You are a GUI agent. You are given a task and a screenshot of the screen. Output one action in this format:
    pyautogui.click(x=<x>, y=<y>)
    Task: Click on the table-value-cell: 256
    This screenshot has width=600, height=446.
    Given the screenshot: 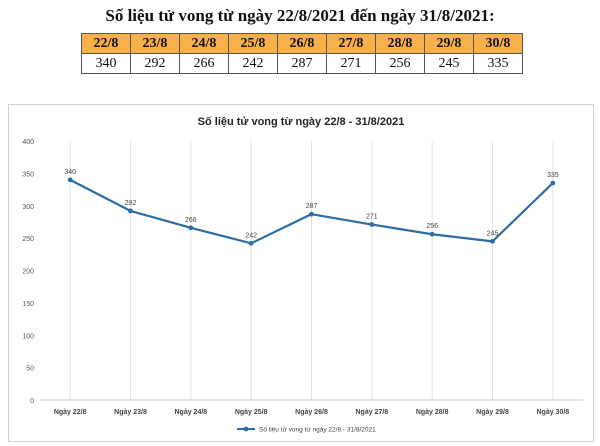 What is the action you would take?
    pyautogui.click(x=400, y=63)
    